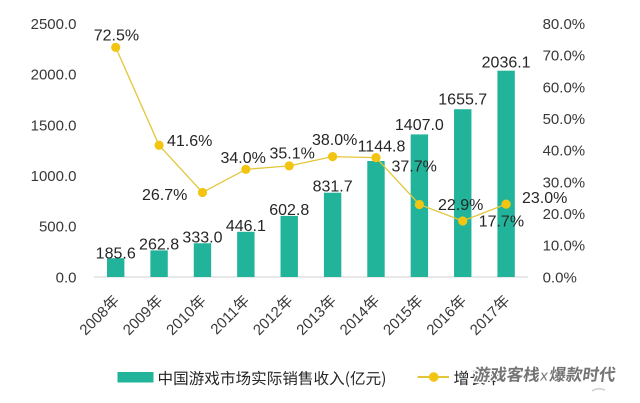 This screenshot has height=403, width=640. I want to click on svg-text: 20.0%, so click(564, 214).